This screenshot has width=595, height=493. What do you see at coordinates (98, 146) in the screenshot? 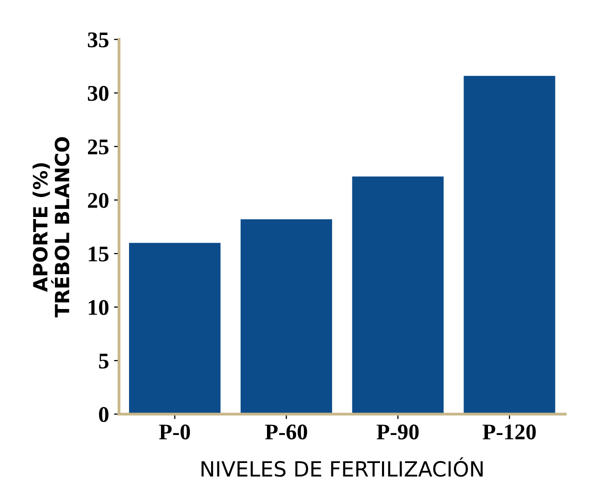
I see `y-tick-label: 25` at bounding box center [98, 146].